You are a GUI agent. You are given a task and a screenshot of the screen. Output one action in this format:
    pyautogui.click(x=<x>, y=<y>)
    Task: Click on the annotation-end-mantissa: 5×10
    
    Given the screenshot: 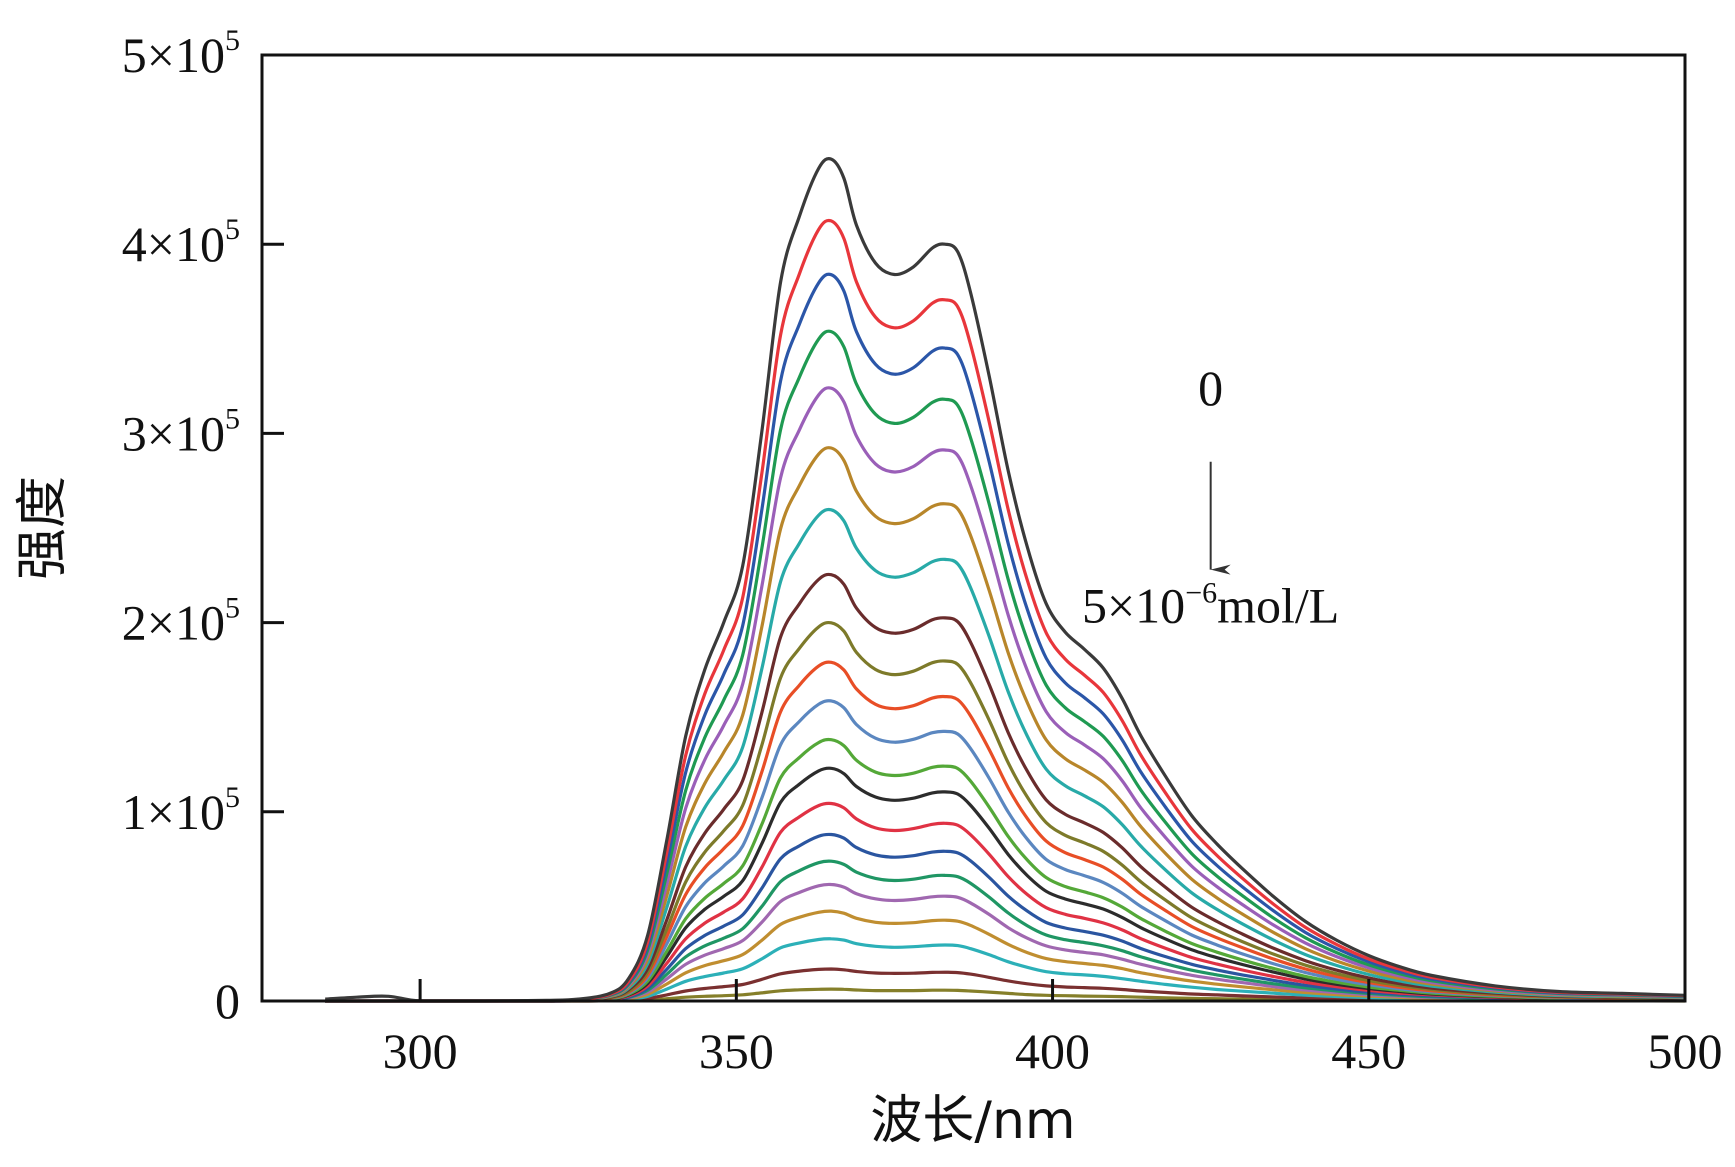 What is the action you would take?
    pyautogui.click(x=1133, y=606)
    